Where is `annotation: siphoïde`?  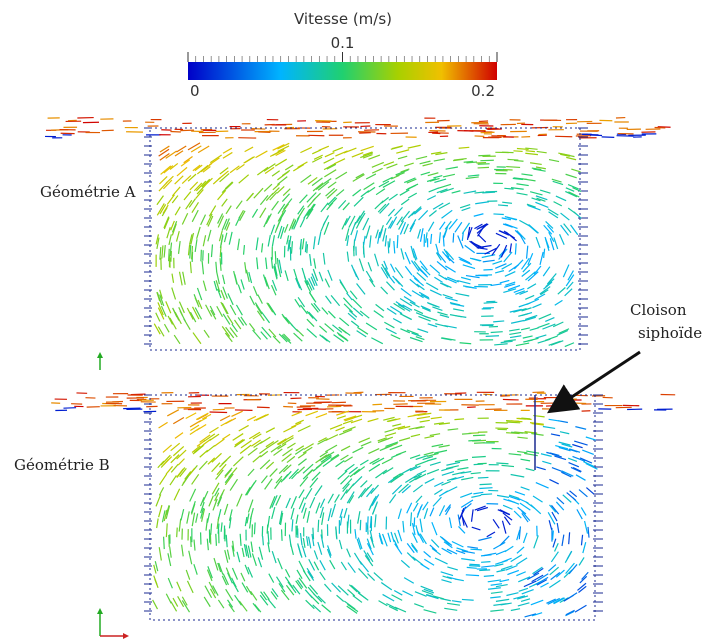 annotation: siphoïde is located at coordinates (670, 333).